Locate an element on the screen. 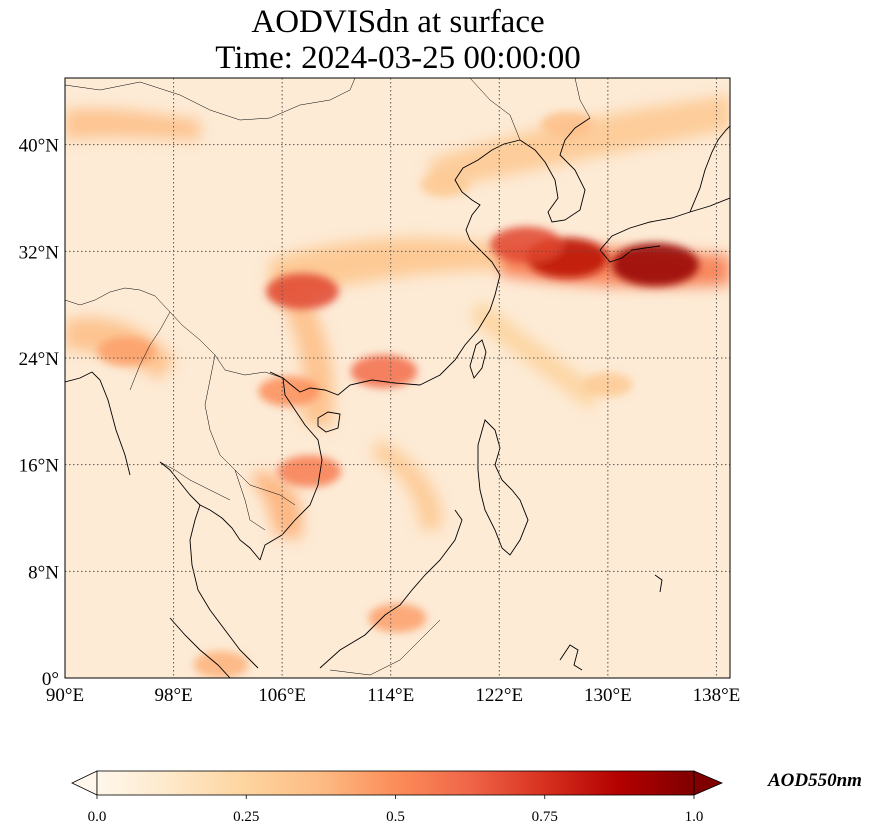  x-axis-ticks: 90°E 98°E 106°E 114°E 122°E 130°E 138°E is located at coordinates (393, 695).